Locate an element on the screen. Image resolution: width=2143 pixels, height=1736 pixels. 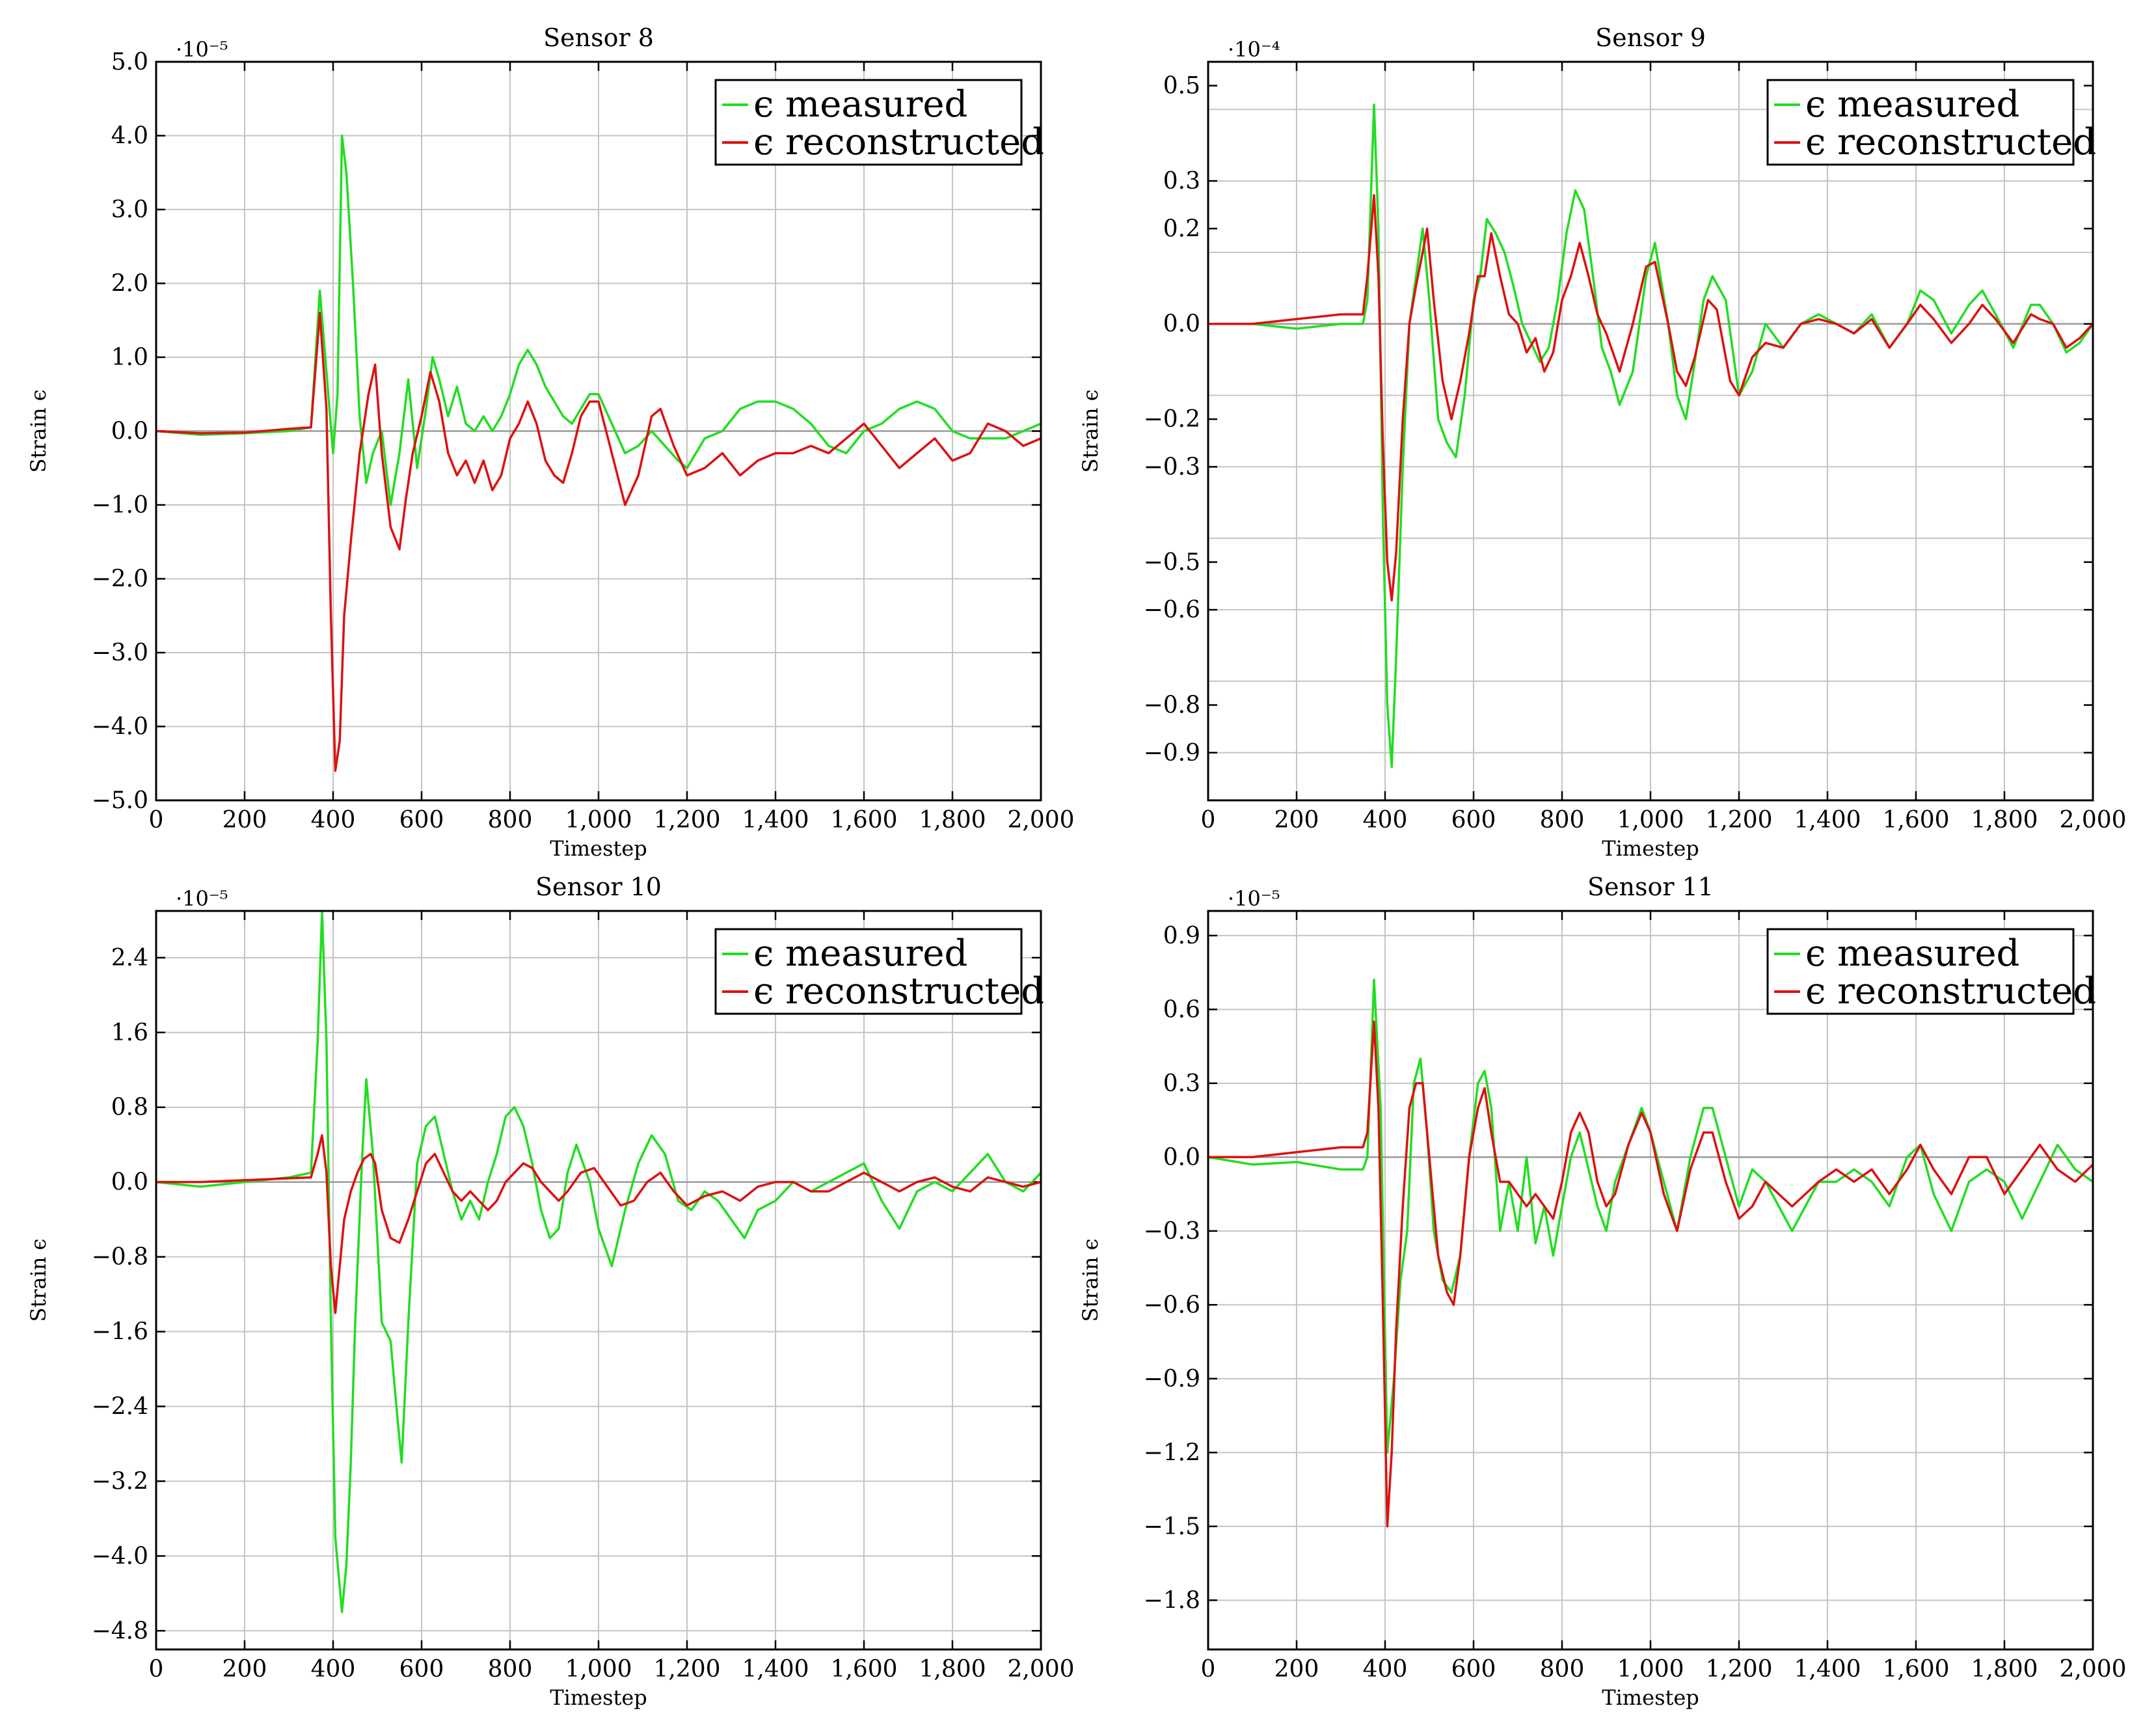
series-line-measured is located at coordinates (1650, 1216).